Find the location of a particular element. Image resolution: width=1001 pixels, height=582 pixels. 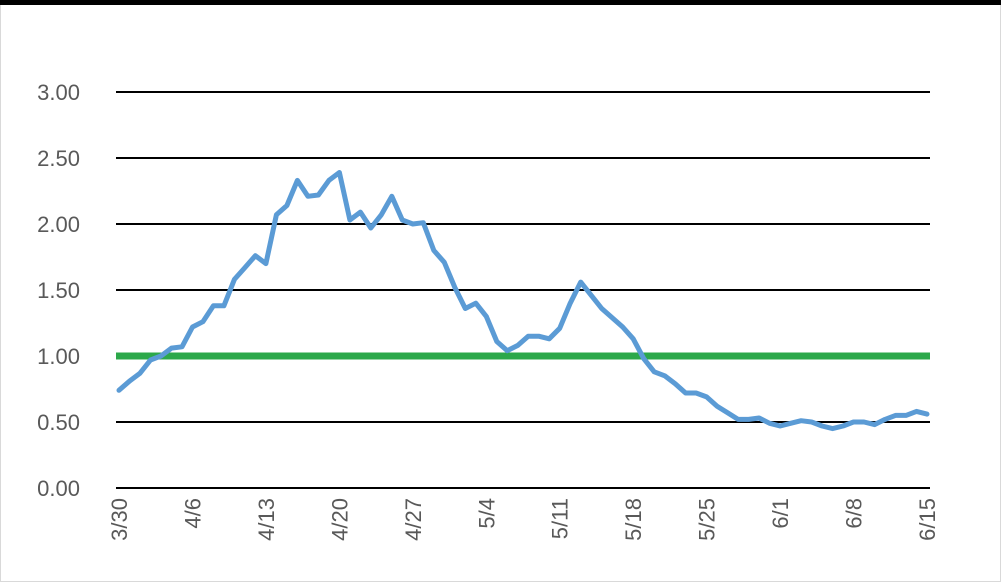

y-tick-label: 2.50 is located at coordinates (58, 158).